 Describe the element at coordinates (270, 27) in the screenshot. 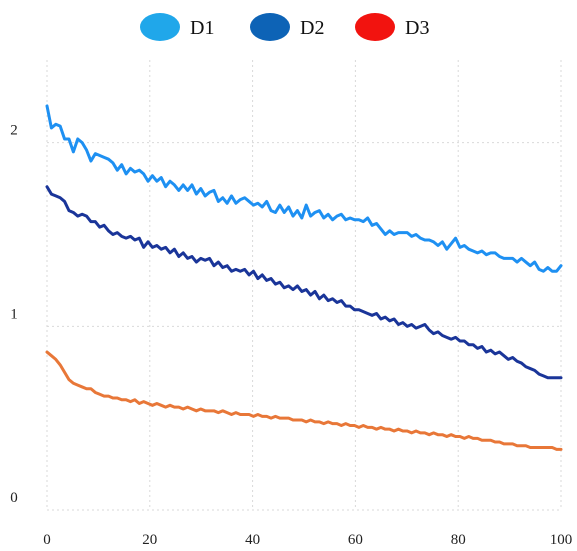

I see `legend-marker-d2` at that location.